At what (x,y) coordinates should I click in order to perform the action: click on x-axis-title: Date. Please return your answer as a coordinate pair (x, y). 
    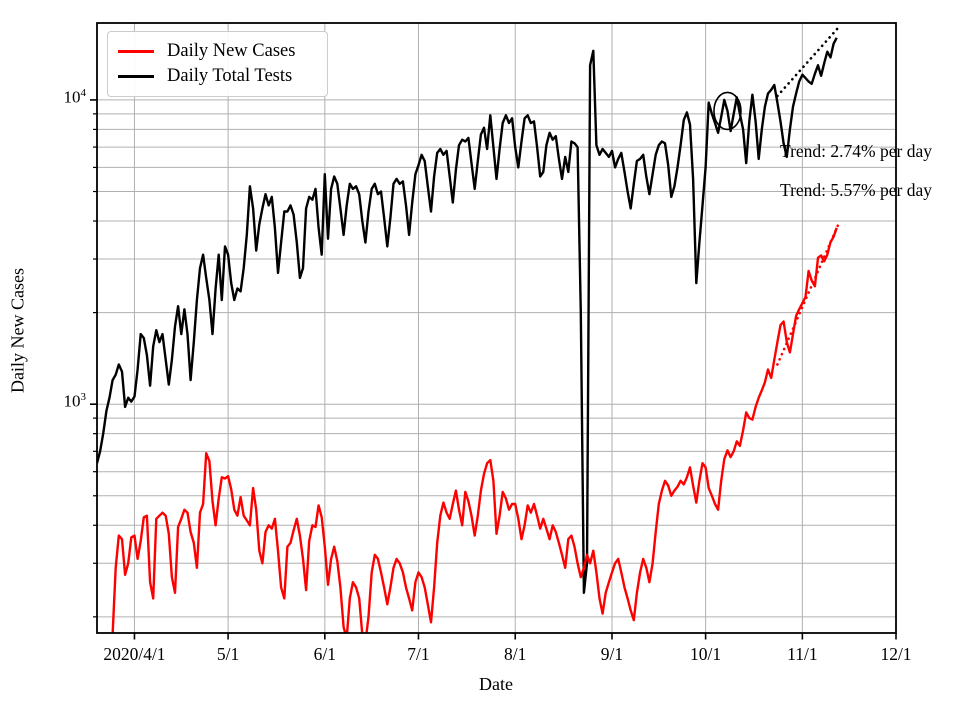
    Looking at the image, I should click on (496, 684).